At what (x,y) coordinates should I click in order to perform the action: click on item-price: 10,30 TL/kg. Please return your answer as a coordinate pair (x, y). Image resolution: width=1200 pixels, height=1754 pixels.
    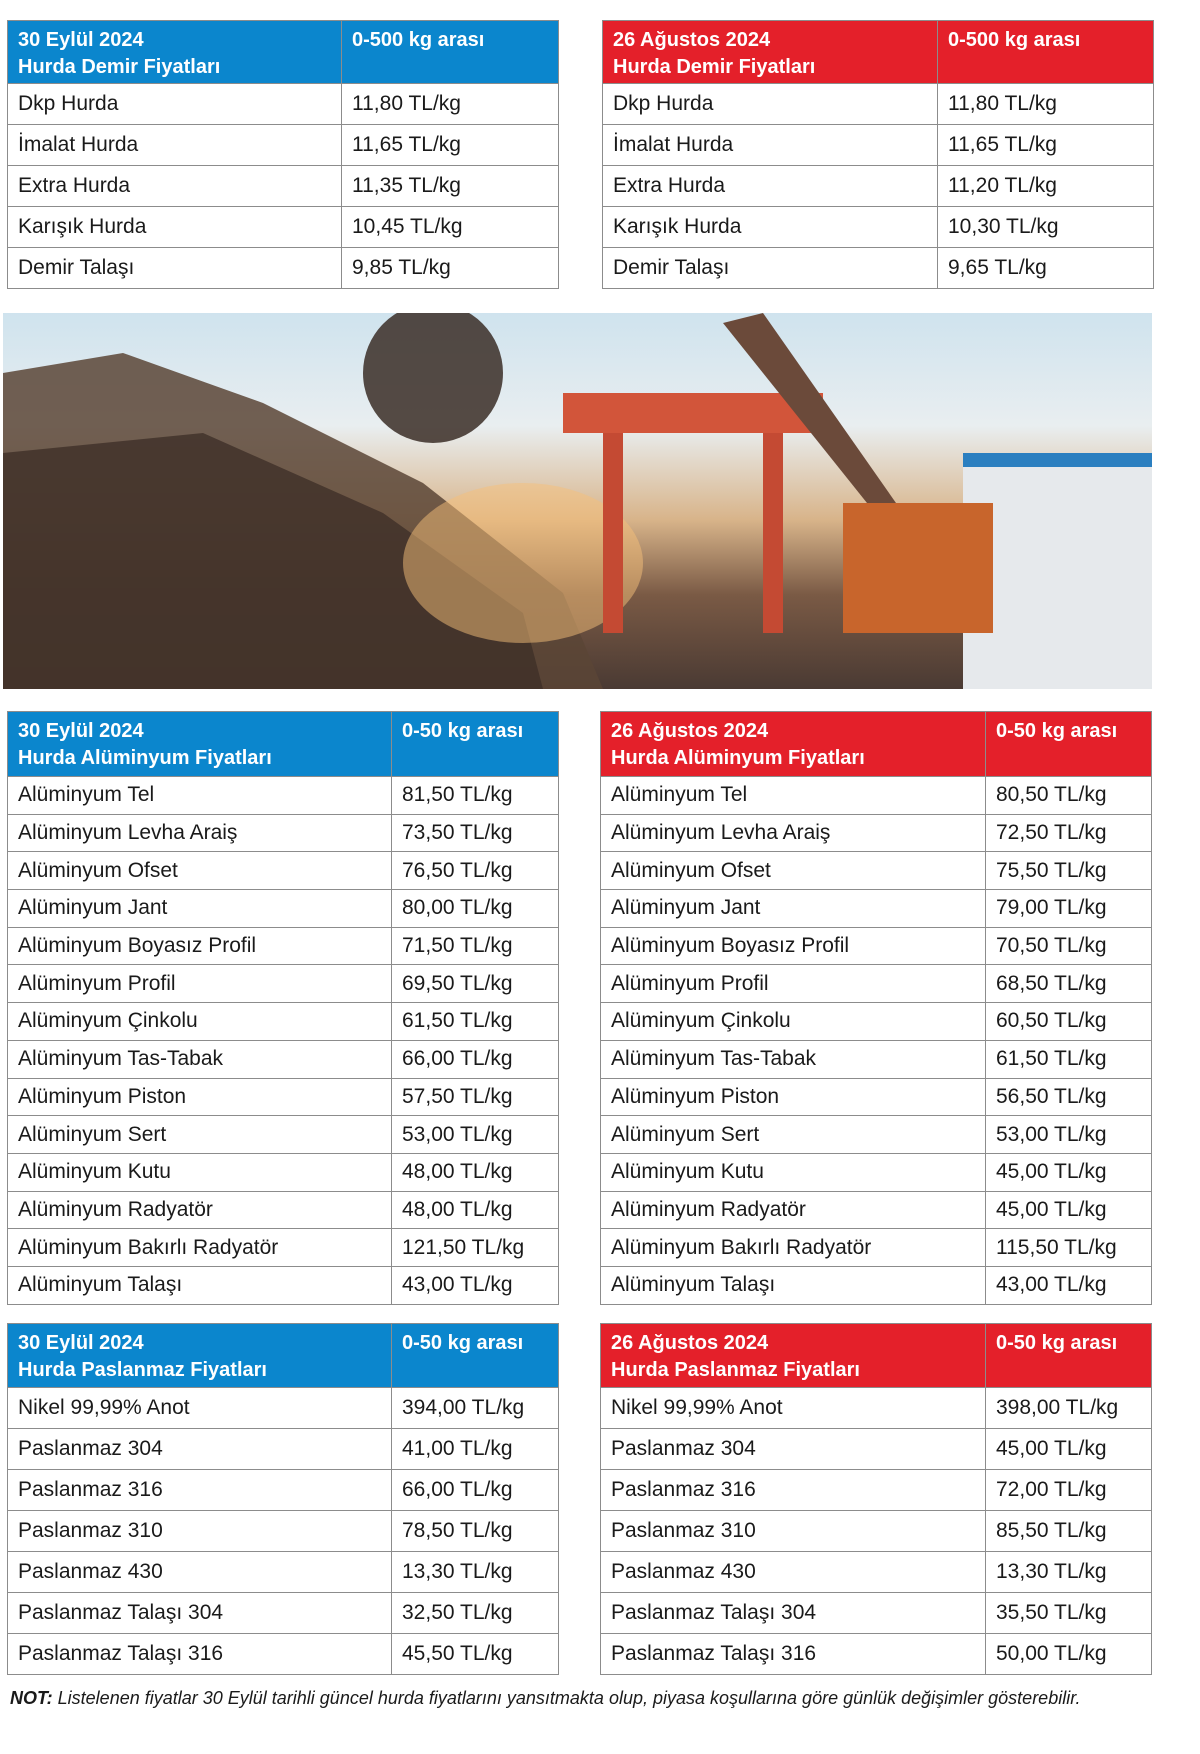
    Looking at the image, I should click on (1045, 227).